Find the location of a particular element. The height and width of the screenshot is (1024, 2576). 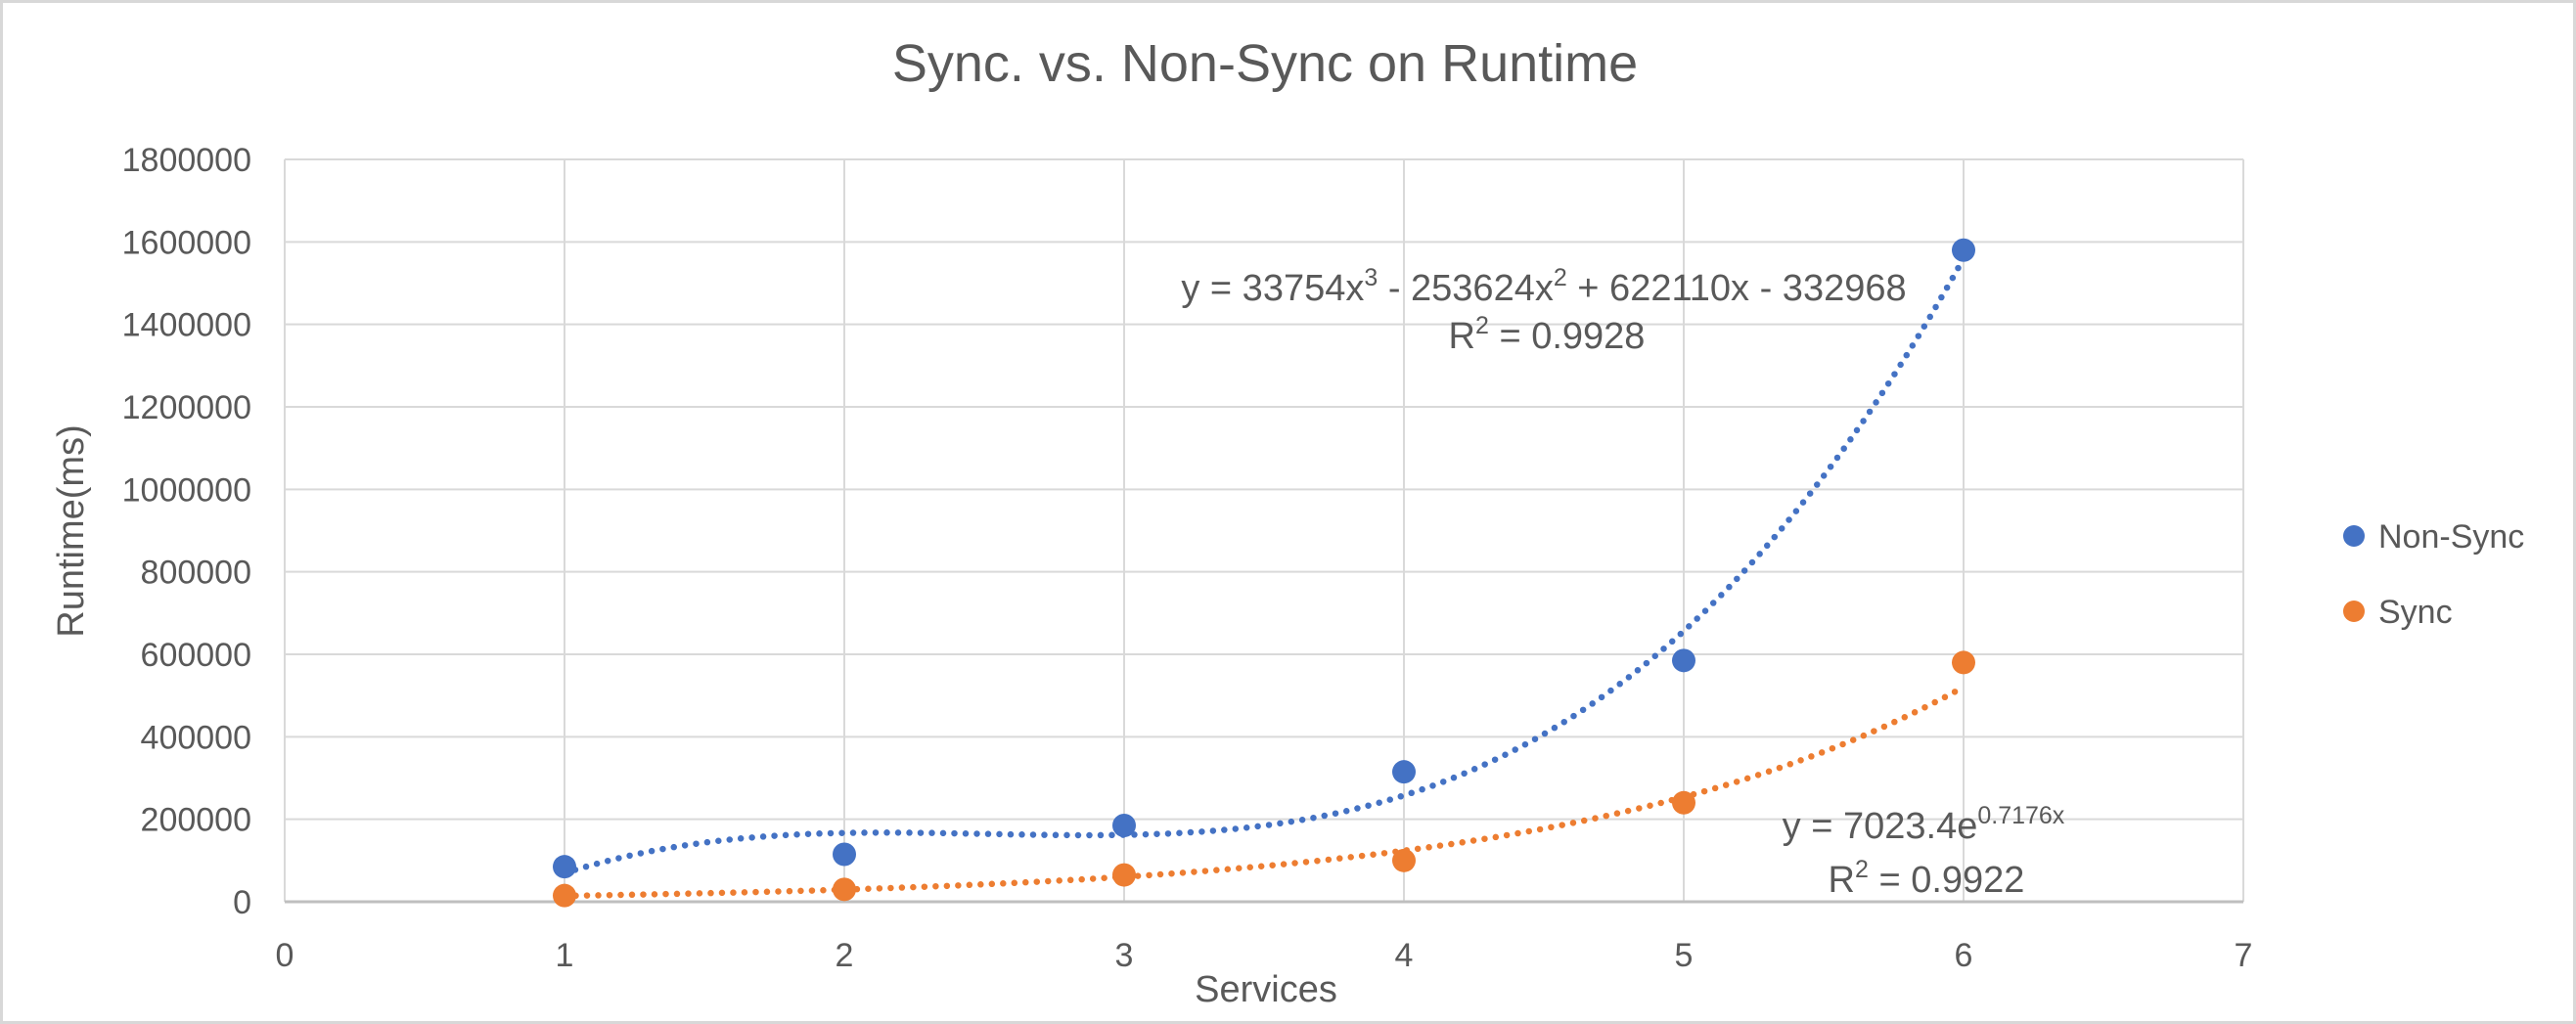

trendline-r2-sync: R2 = 0.9922 is located at coordinates (1927, 878).